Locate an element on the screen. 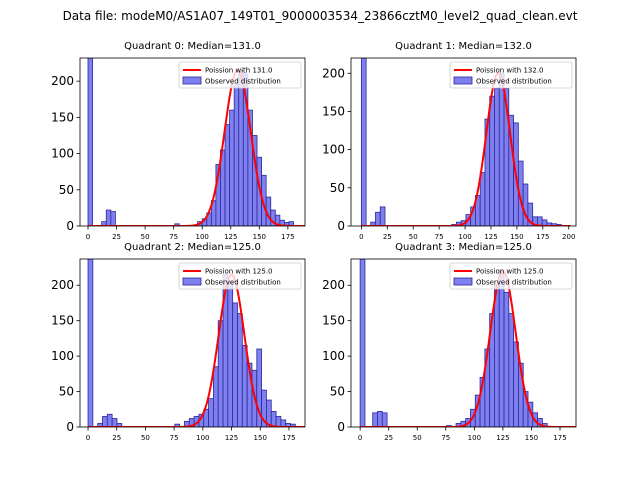  legend: Poission with 132.0 Observed distribution is located at coordinates (511, 75).